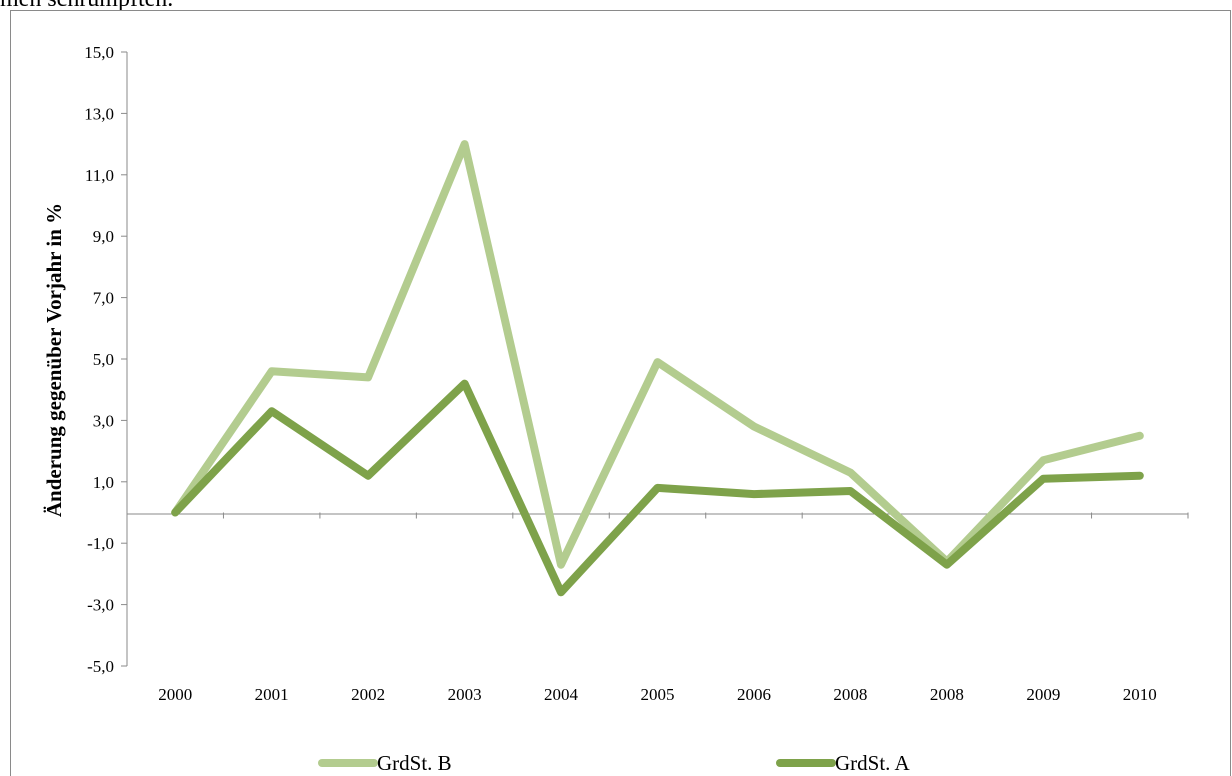 The width and height of the screenshot is (1232, 776). Describe the element at coordinates (754, 694) in the screenshot. I see `x-tick-label: 2006` at that location.